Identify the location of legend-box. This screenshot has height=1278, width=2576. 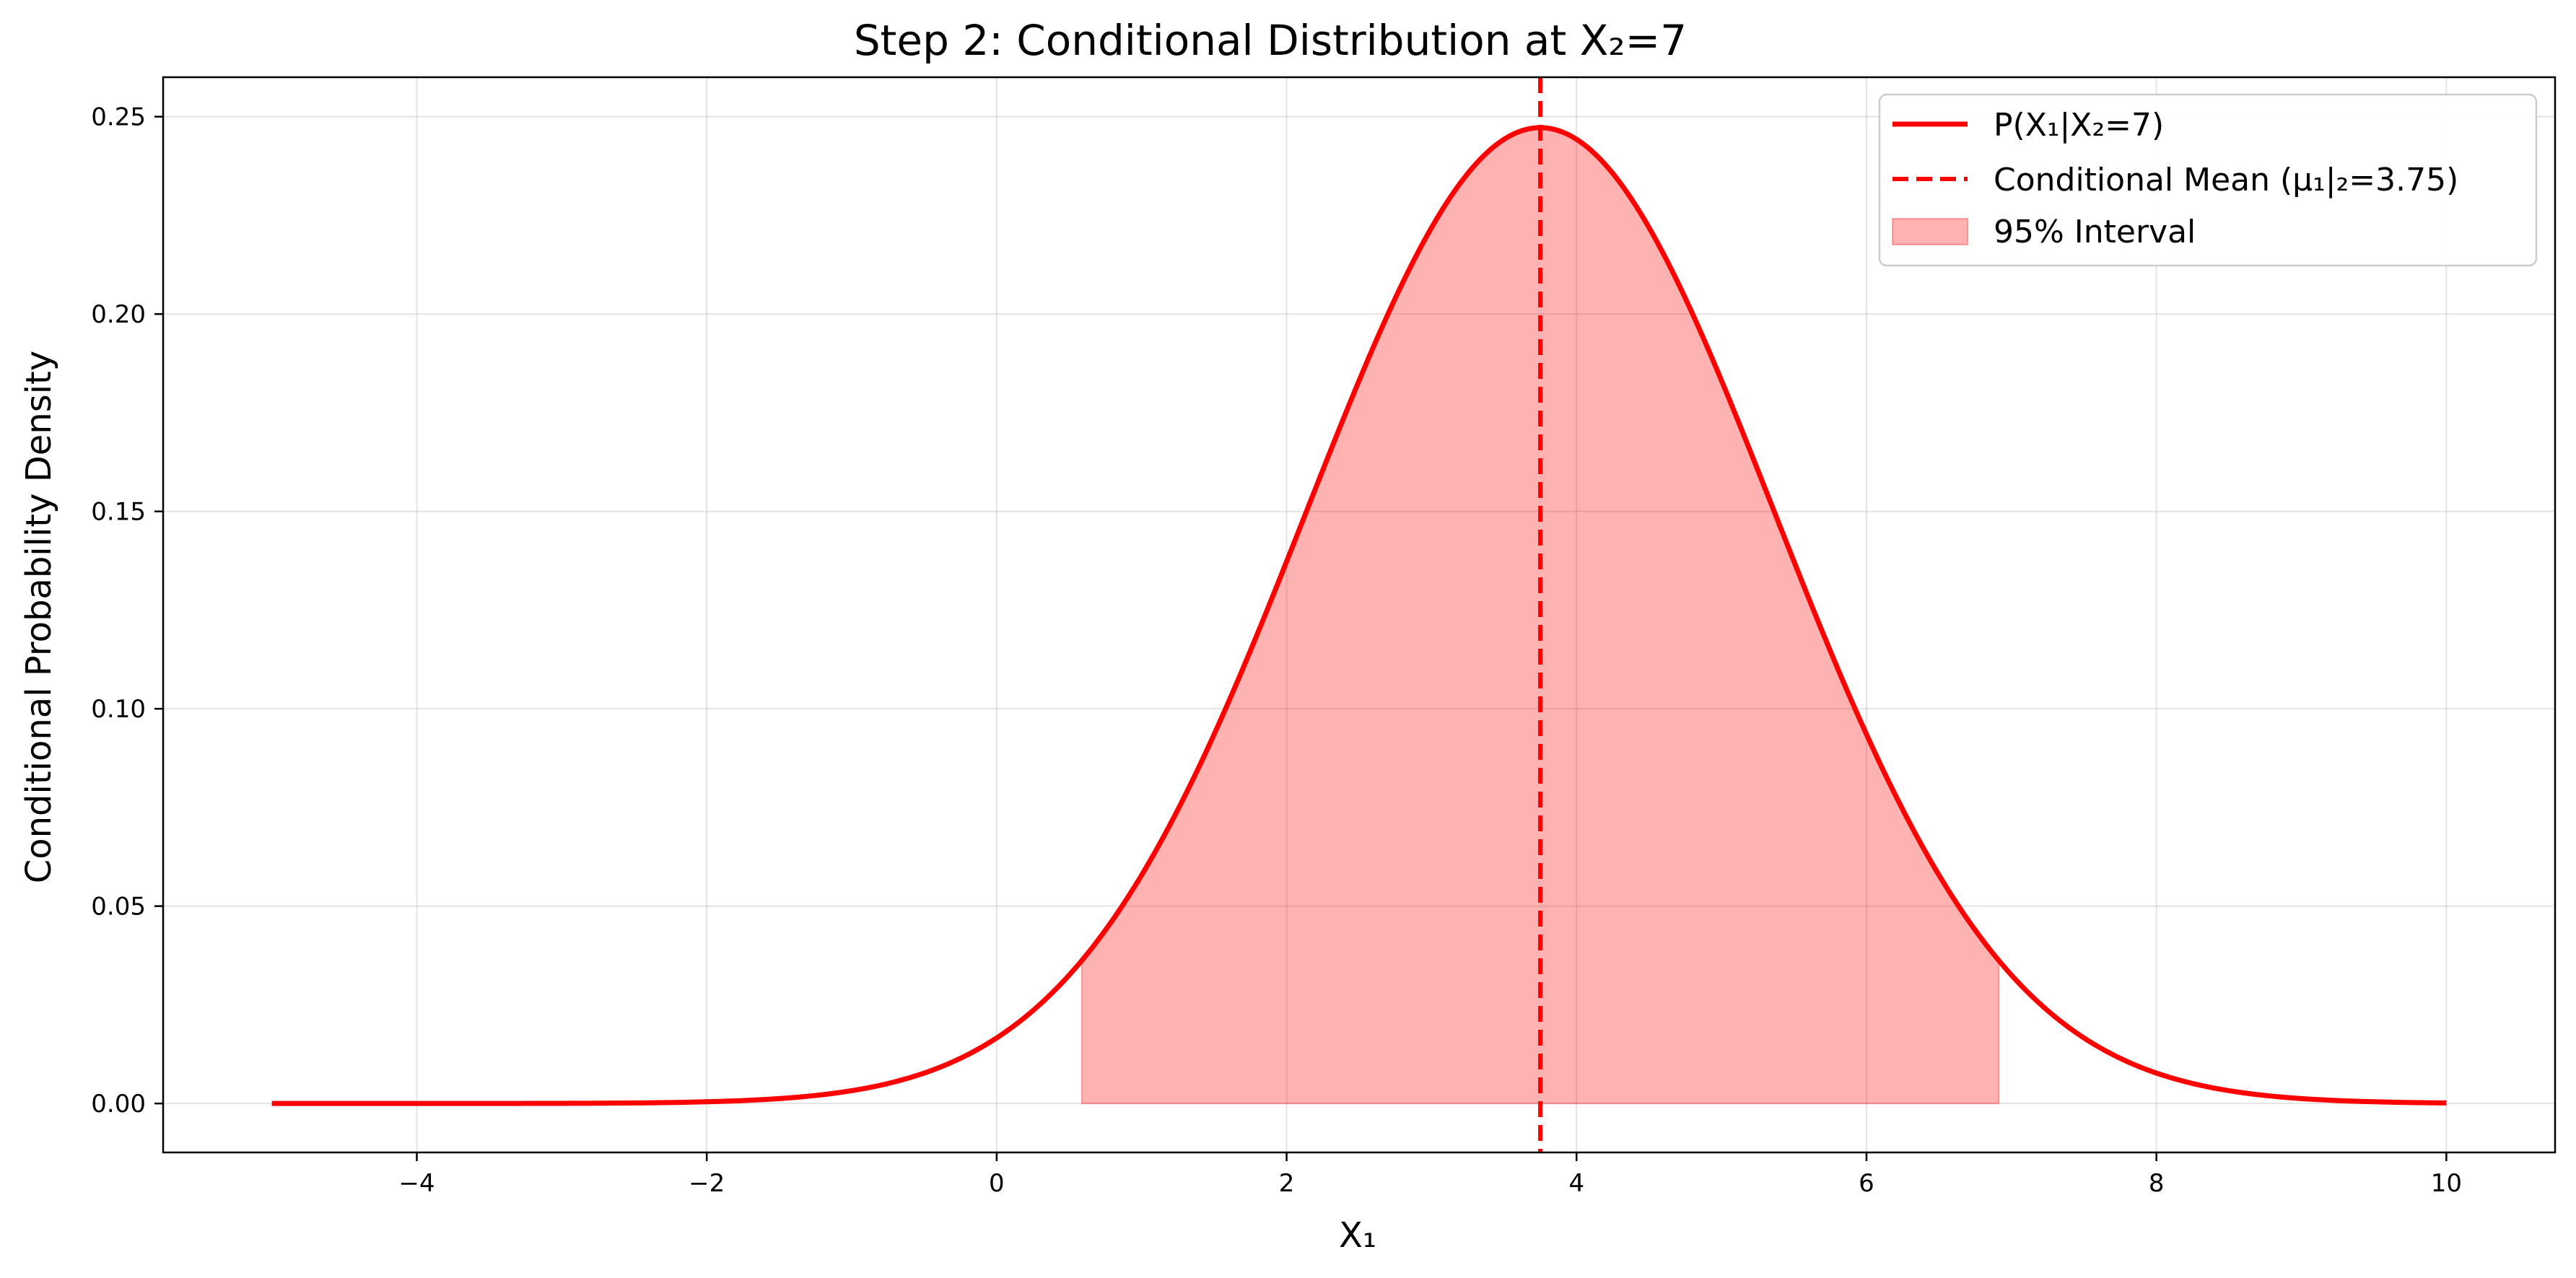
(2208, 180).